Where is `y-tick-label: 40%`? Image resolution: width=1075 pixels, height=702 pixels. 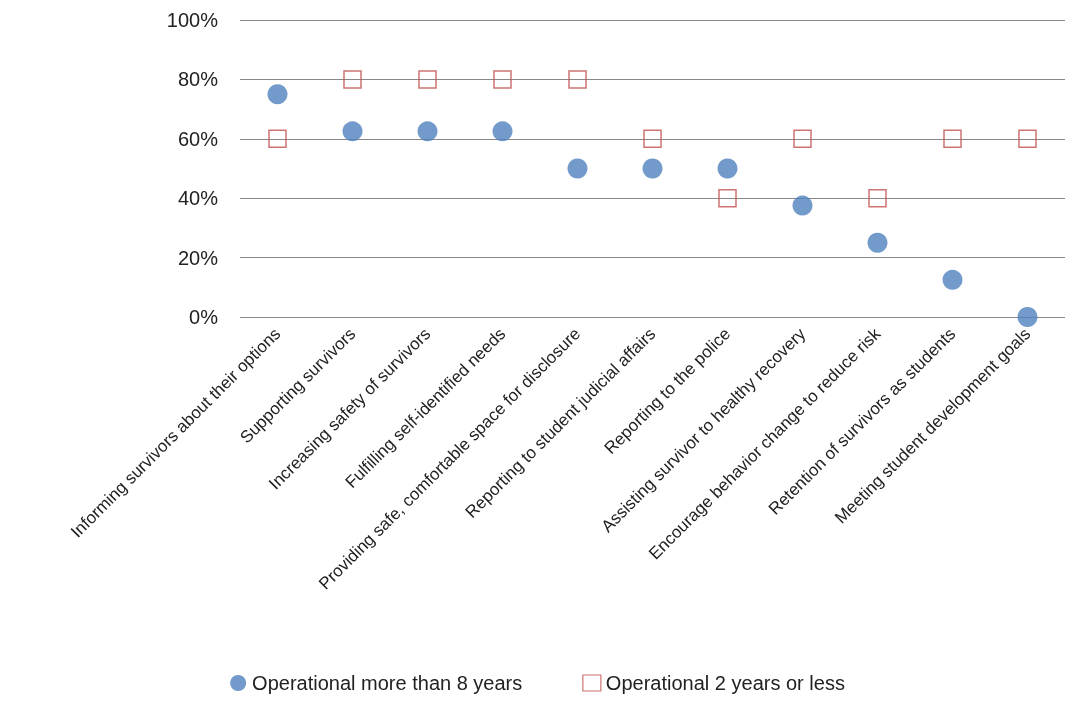
y-tick-label: 40% is located at coordinates (198, 198).